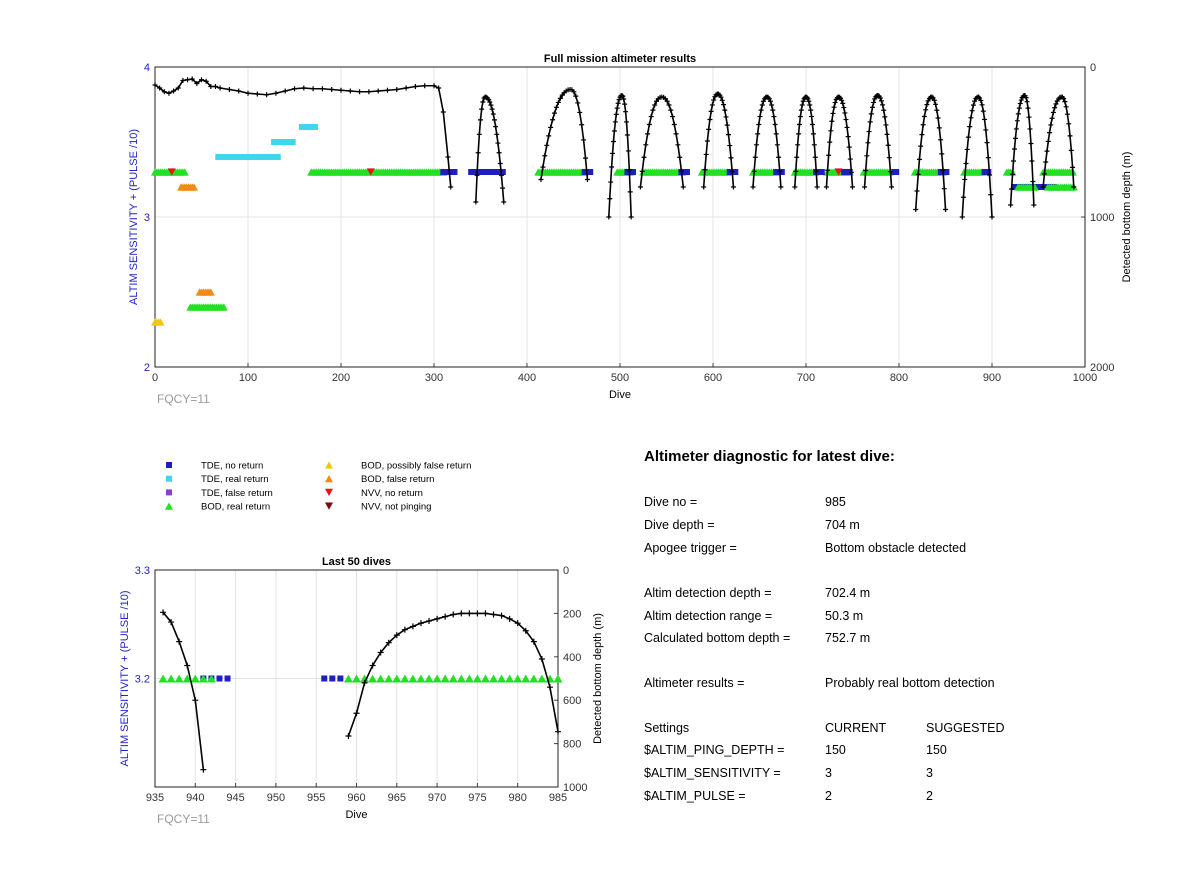 Image resolution: width=1200 pixels, height=885 pixels. Describe the element at coordinates (142, 680) in the screenshot. I see `recent-tick-label-left: 3.2` at that location.